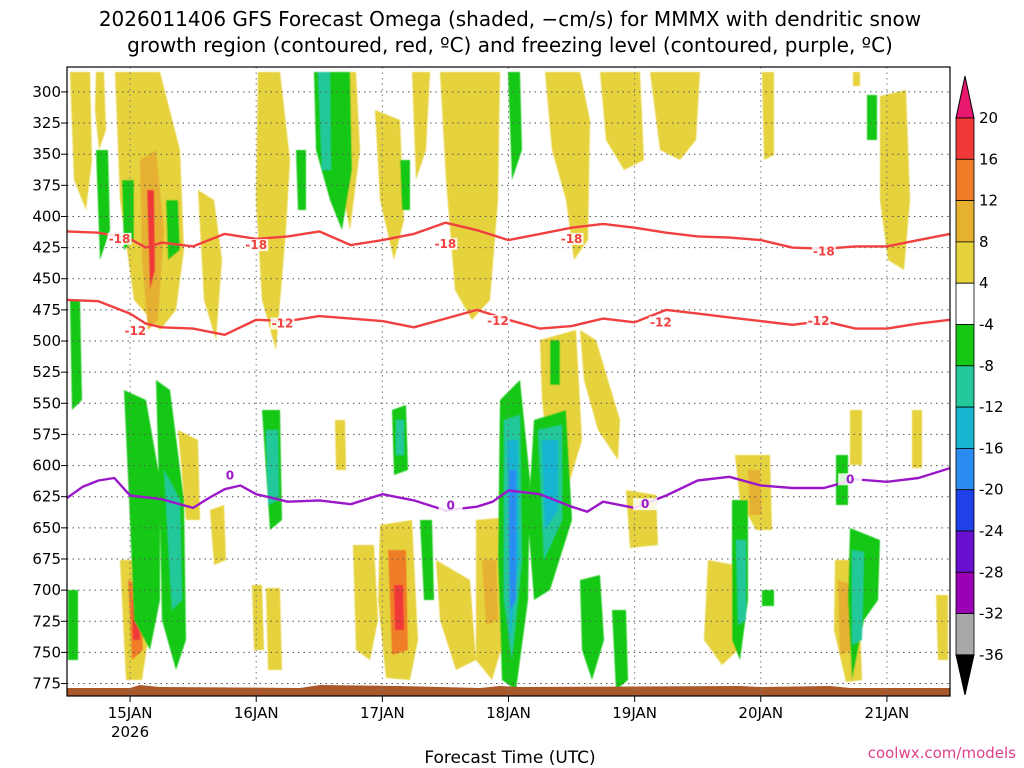  Describe the element at coordinates (46, 559) in the screenshot. I see `y-tick-label: 675` at that location.